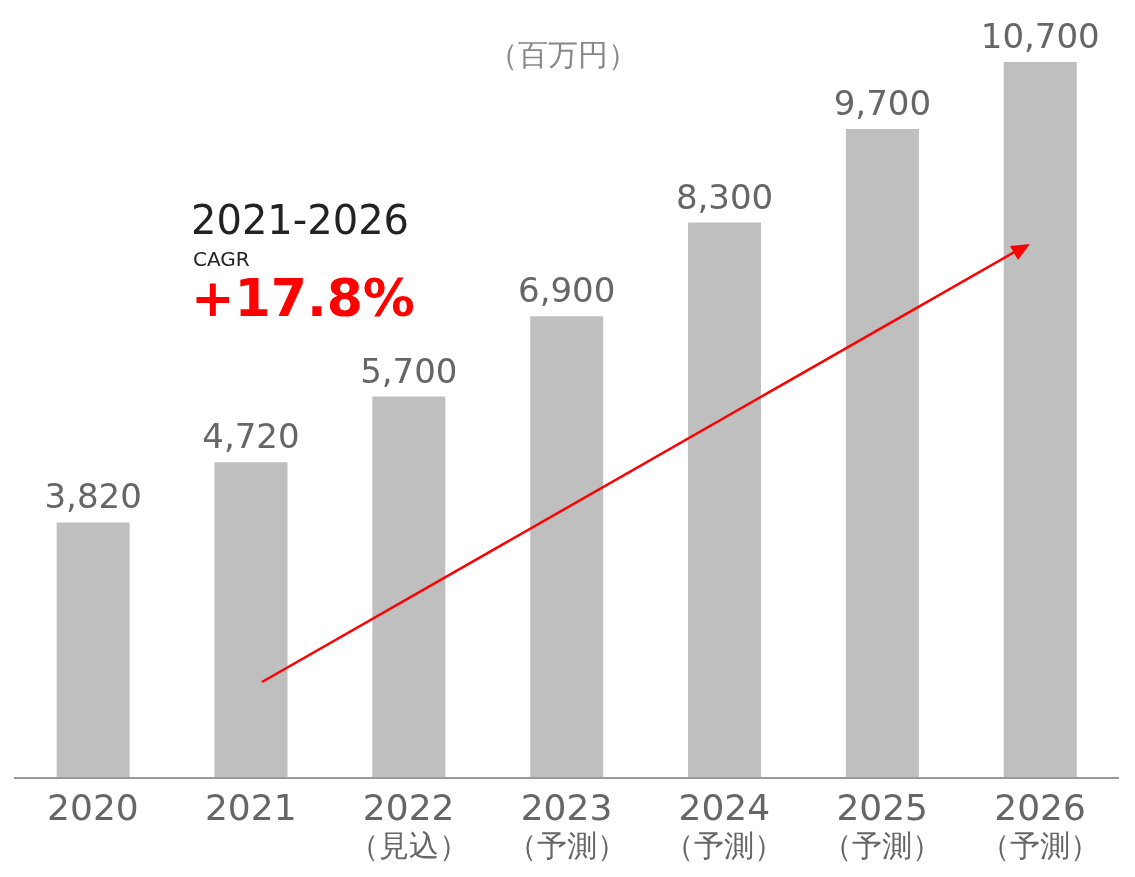  What do you see at coordinates (882, 825) in the screenshot?
I see `x-tick-label: 2025 （予測）` at bounding box center [882, 825].